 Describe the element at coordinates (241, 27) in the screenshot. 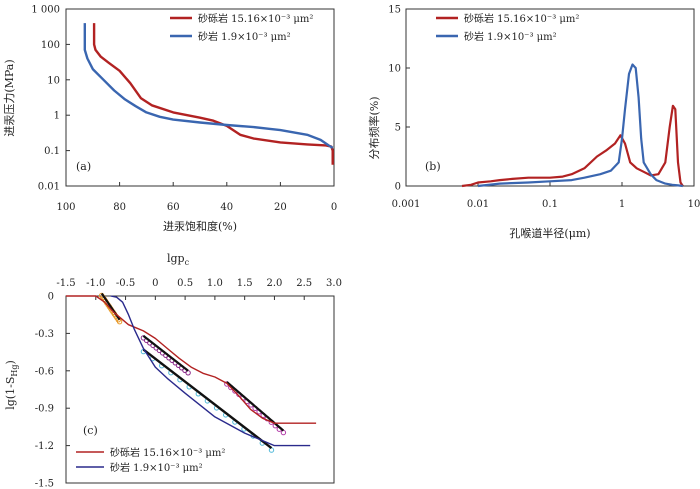

I see `panel-a-legend: 砂砾岩 15.16×10⁻³ μm² 砂岩 1.9×10⁻³ μm²` at that location.